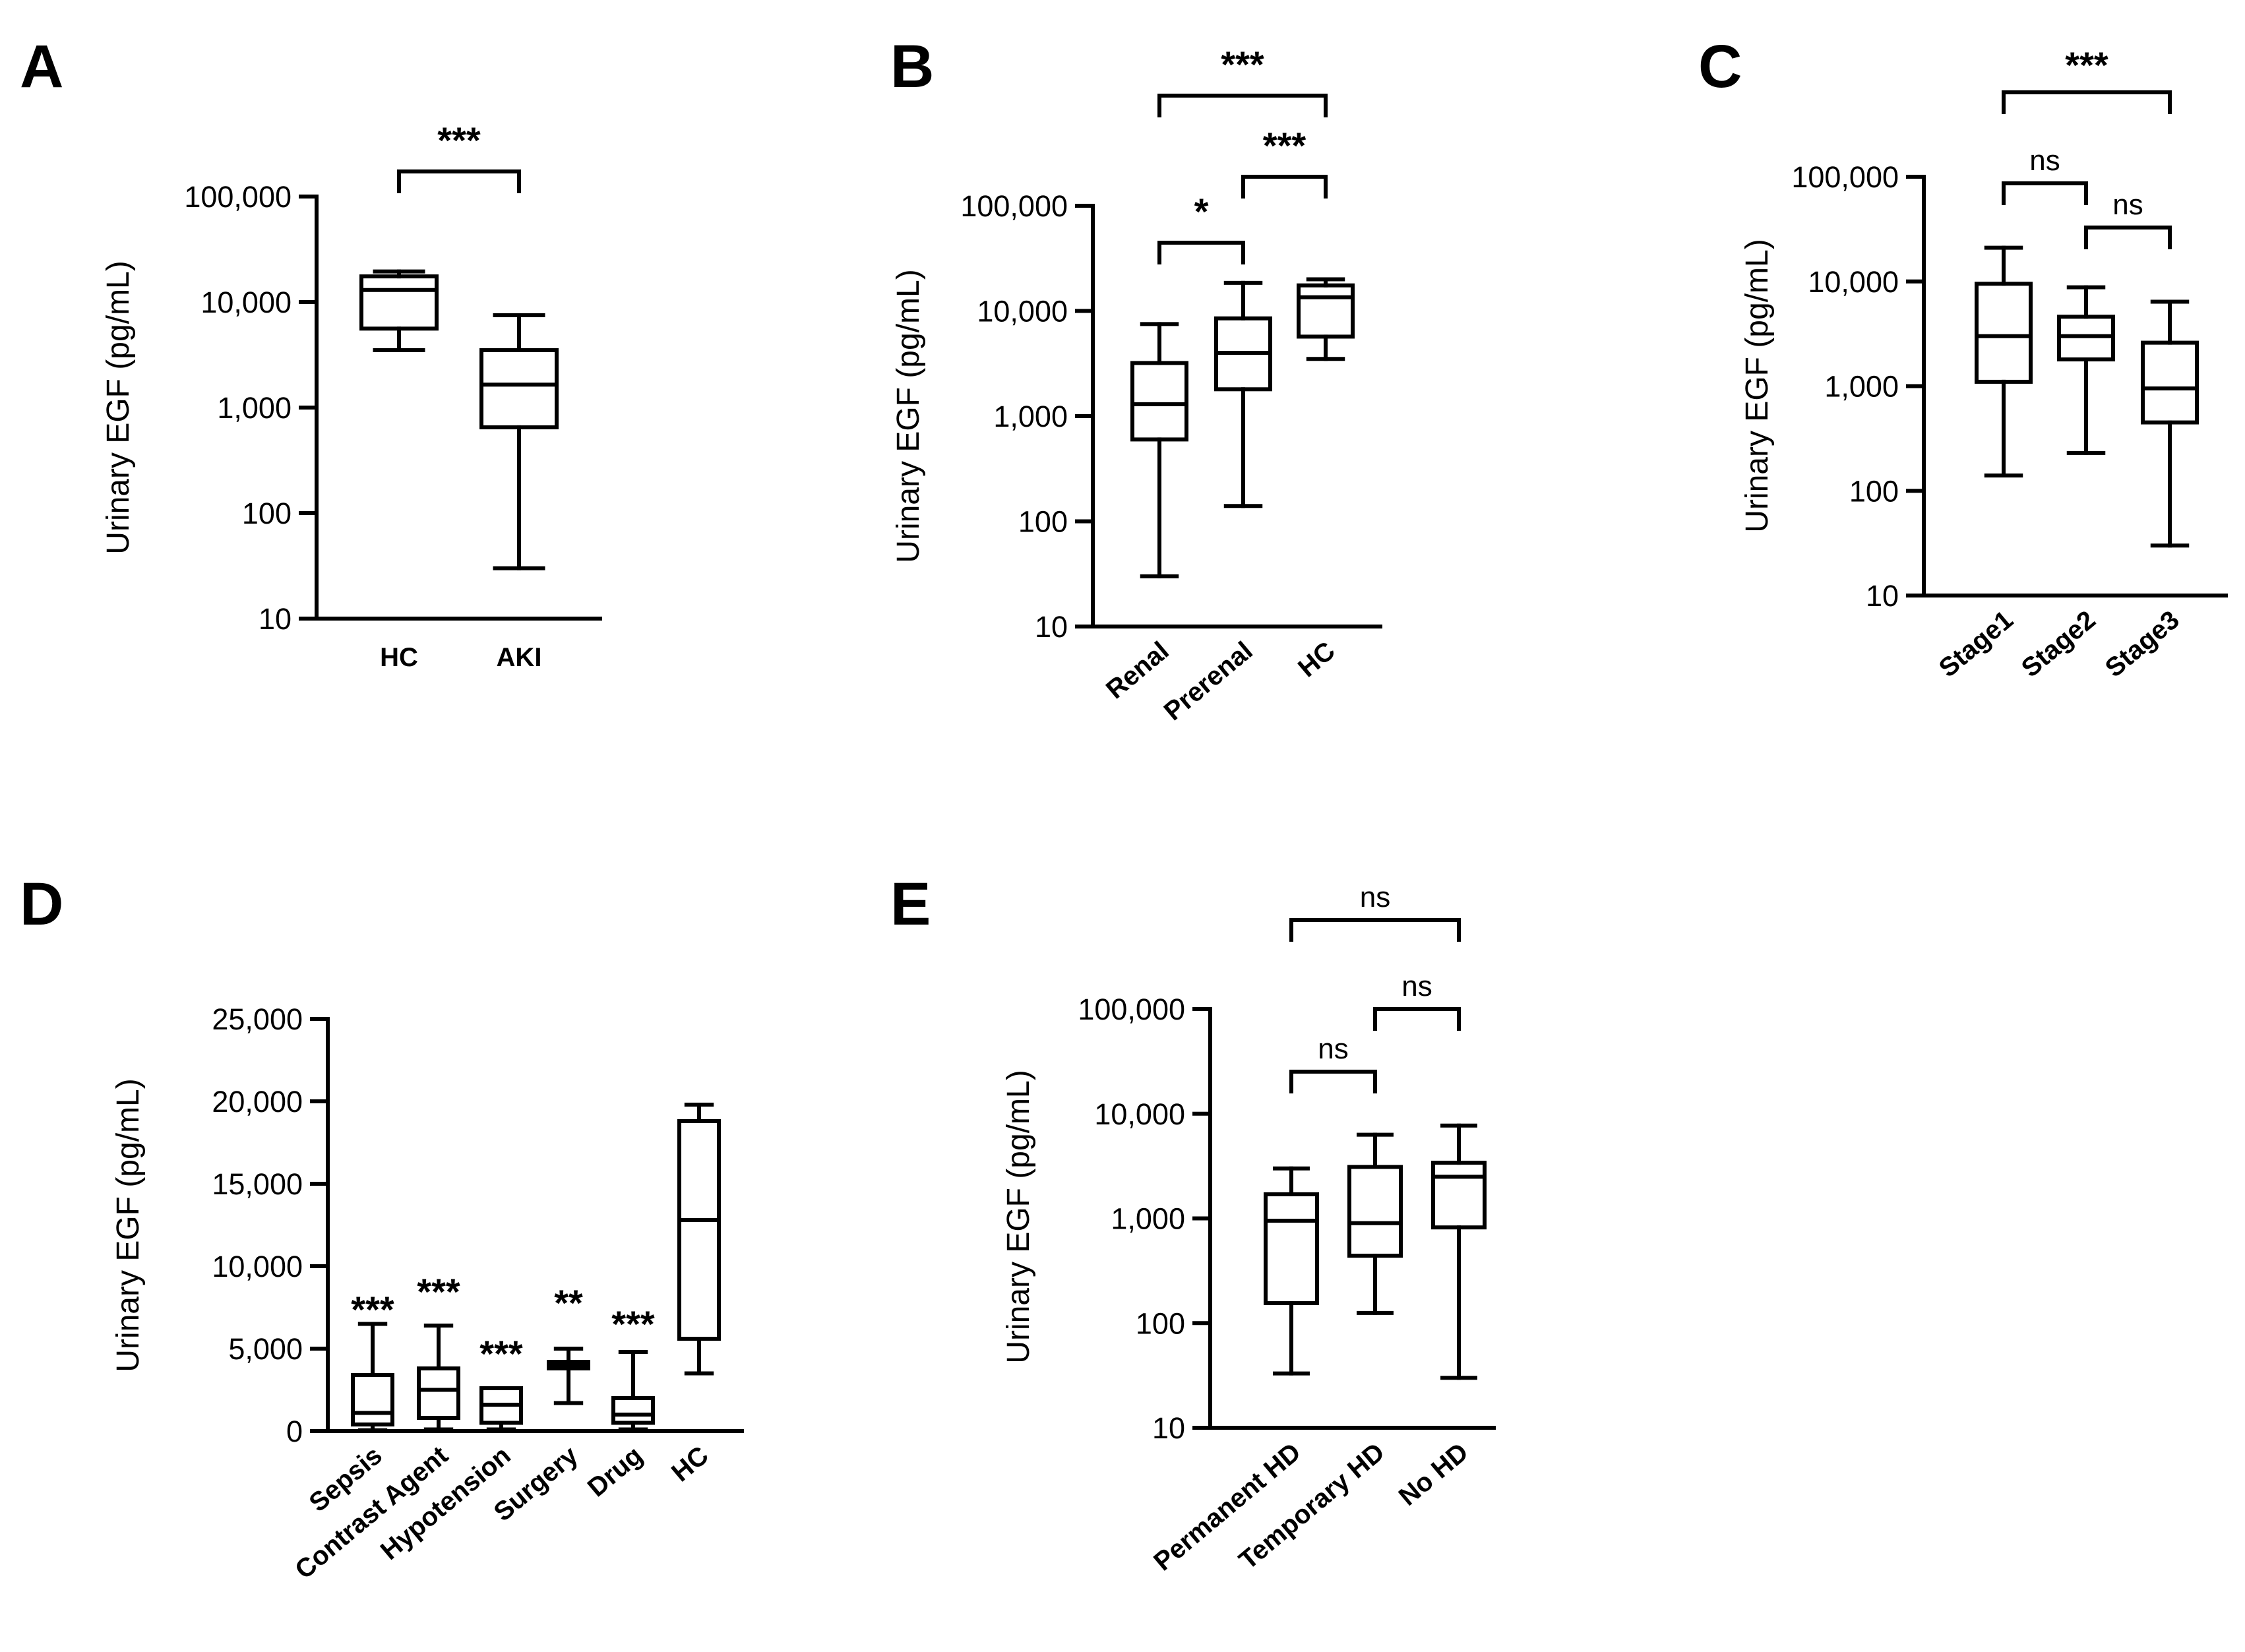 This screenshot has height=1652, width=2245. Describe the element at coordinates (1208, 681) in the screenshot. I see `x-category-label: Prerenal` at that location.